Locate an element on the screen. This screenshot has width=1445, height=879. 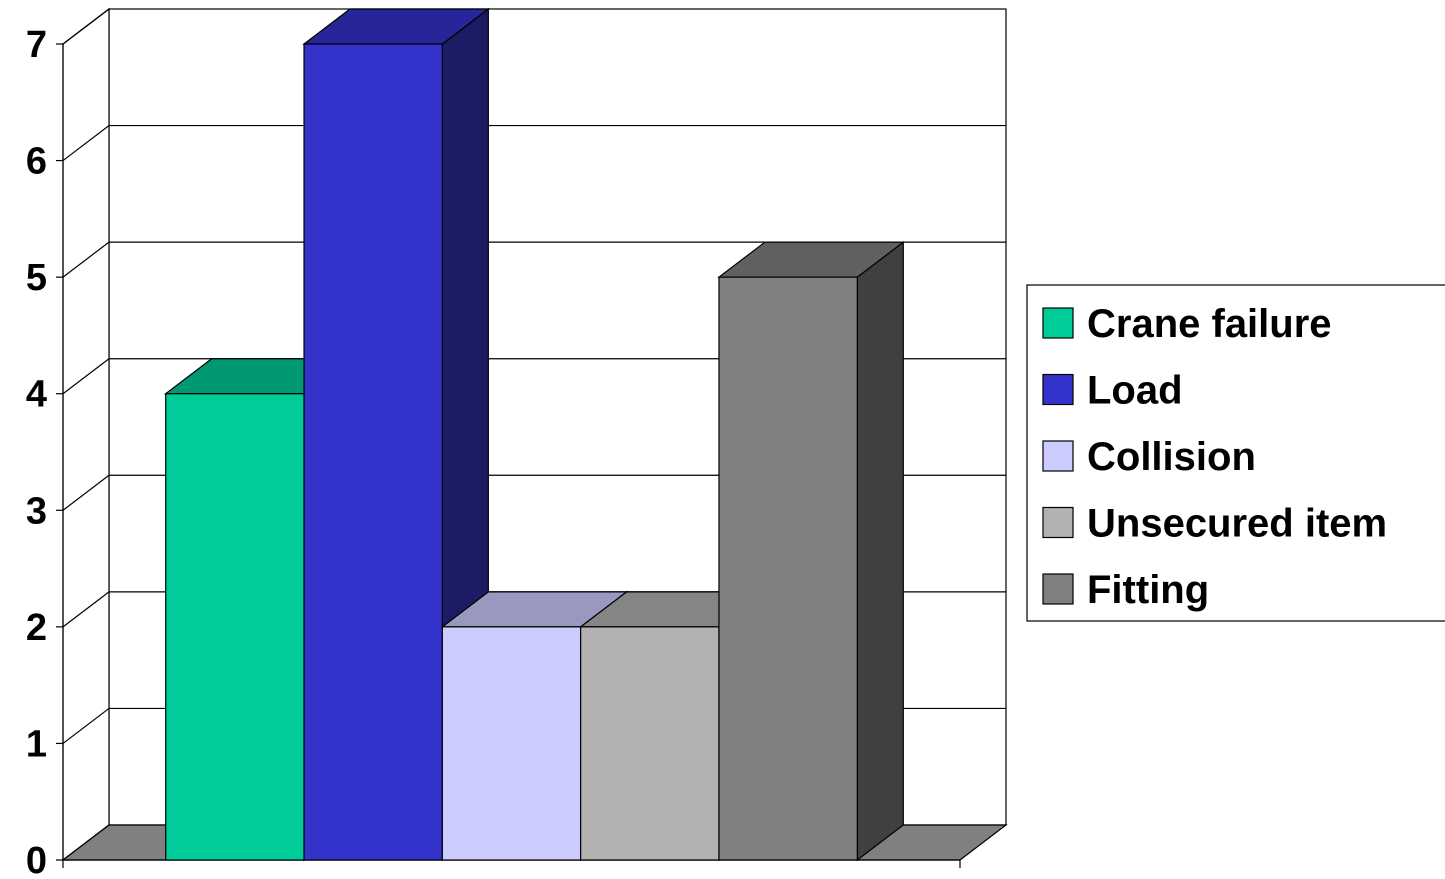
legend-box is located at coordinates (1235, 453).